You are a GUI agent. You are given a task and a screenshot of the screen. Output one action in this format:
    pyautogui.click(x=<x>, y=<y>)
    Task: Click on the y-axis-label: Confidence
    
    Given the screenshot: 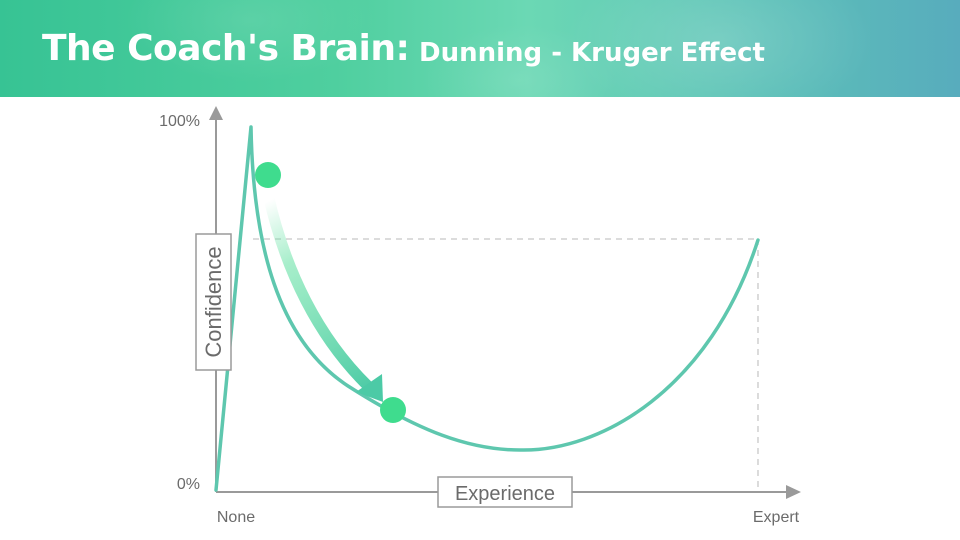 What is the action you would take?
    pyautogui.click(x=213, y=301)
    